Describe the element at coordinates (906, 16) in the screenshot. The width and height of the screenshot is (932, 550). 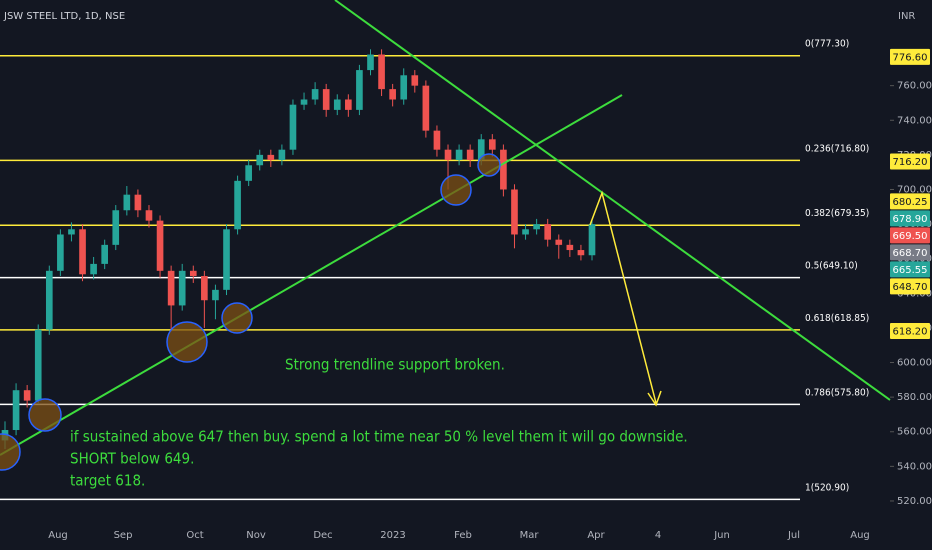
I see `currency-label: INR` at that location.